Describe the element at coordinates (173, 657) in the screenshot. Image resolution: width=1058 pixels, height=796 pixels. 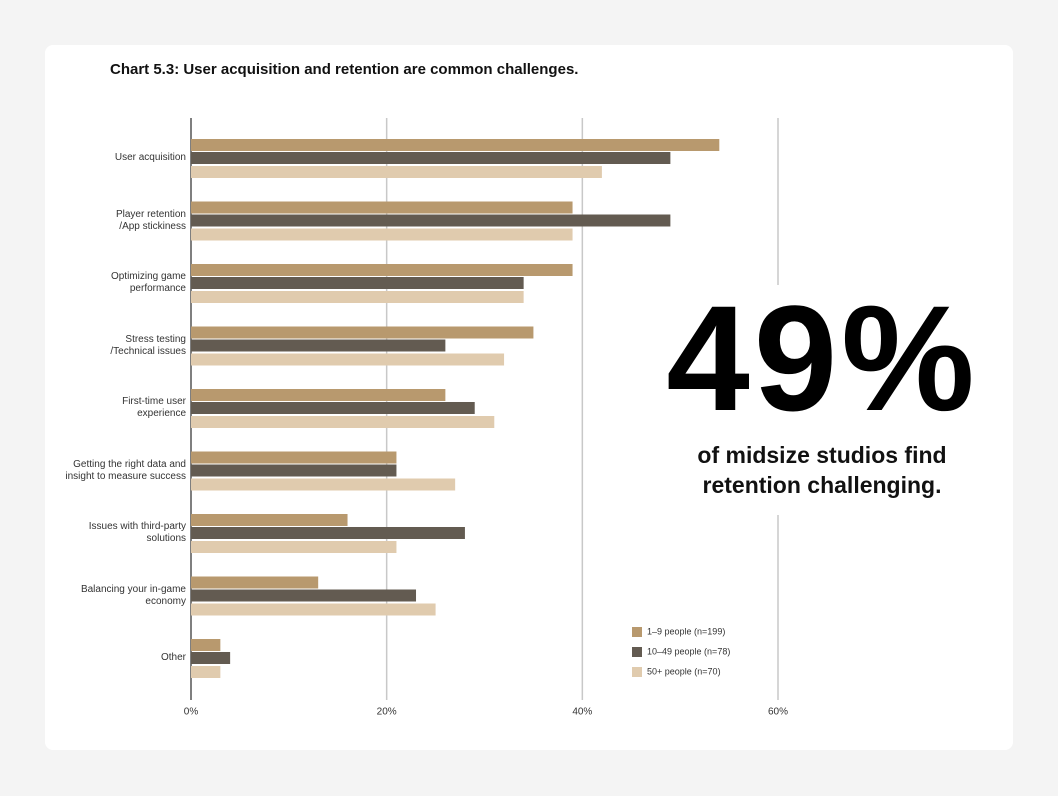
I see `y-tick-label: Other` at that location.